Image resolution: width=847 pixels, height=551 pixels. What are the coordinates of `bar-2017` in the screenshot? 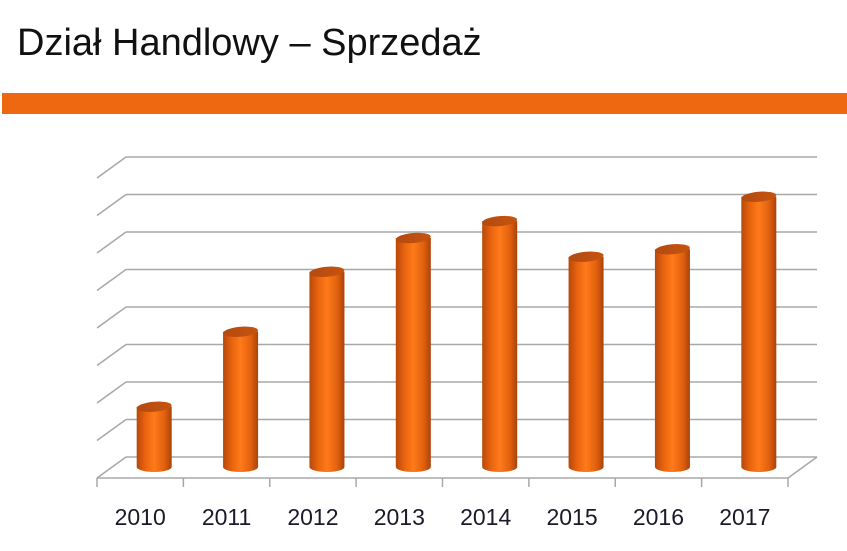 It's located at (759, 331).